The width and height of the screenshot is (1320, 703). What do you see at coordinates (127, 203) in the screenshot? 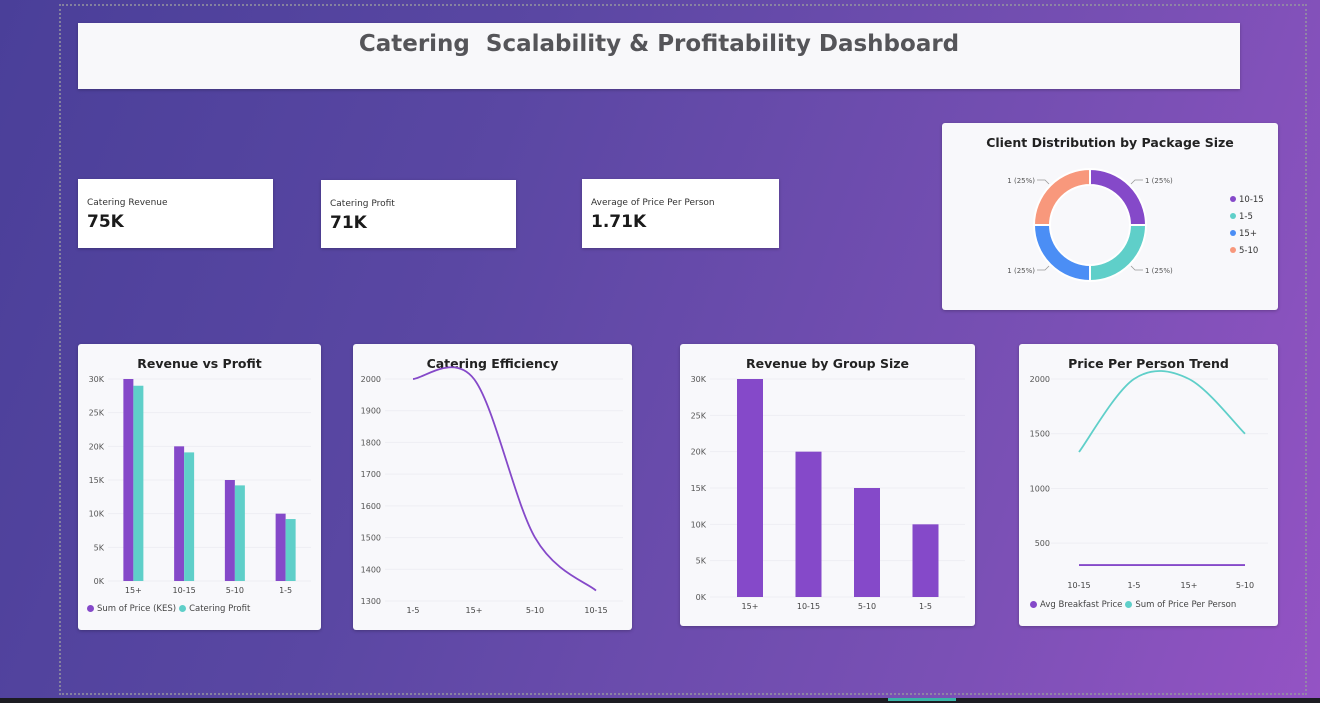
I see `kpi-label: Catering Revenue` at bounding box center [127, 203].